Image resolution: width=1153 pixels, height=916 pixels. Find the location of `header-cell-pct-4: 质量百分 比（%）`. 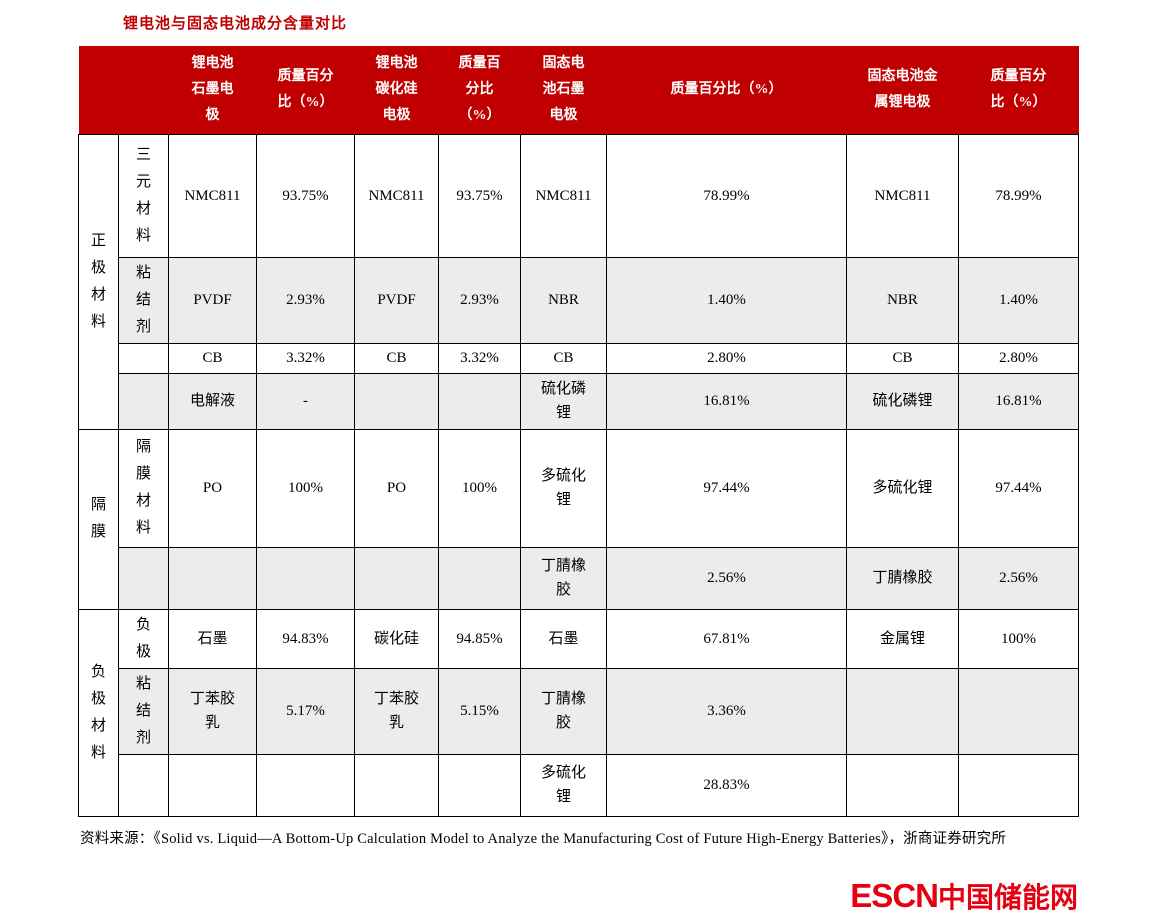

header-cell-pct-4: 质量百分 比（%） is located at coordinates (1018, 90).